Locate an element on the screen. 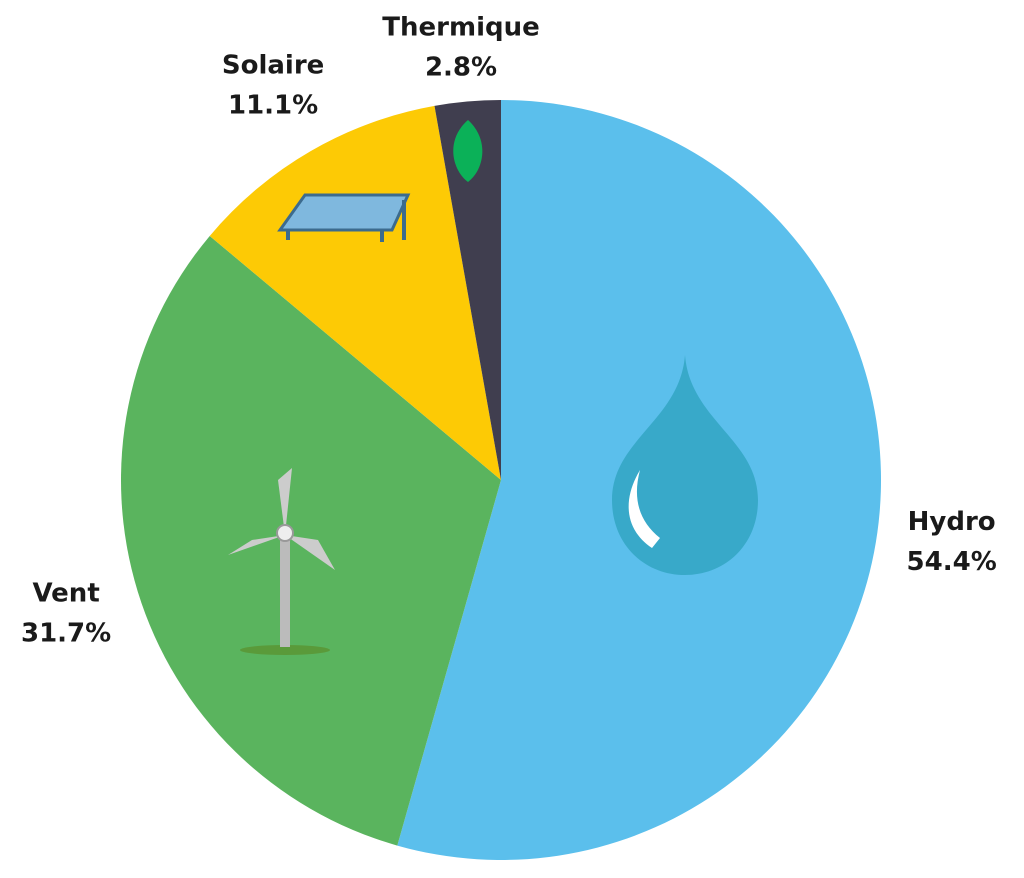 This screenshot has width=1024, height=878. leaf-icon is located at coordinates (468, 151).